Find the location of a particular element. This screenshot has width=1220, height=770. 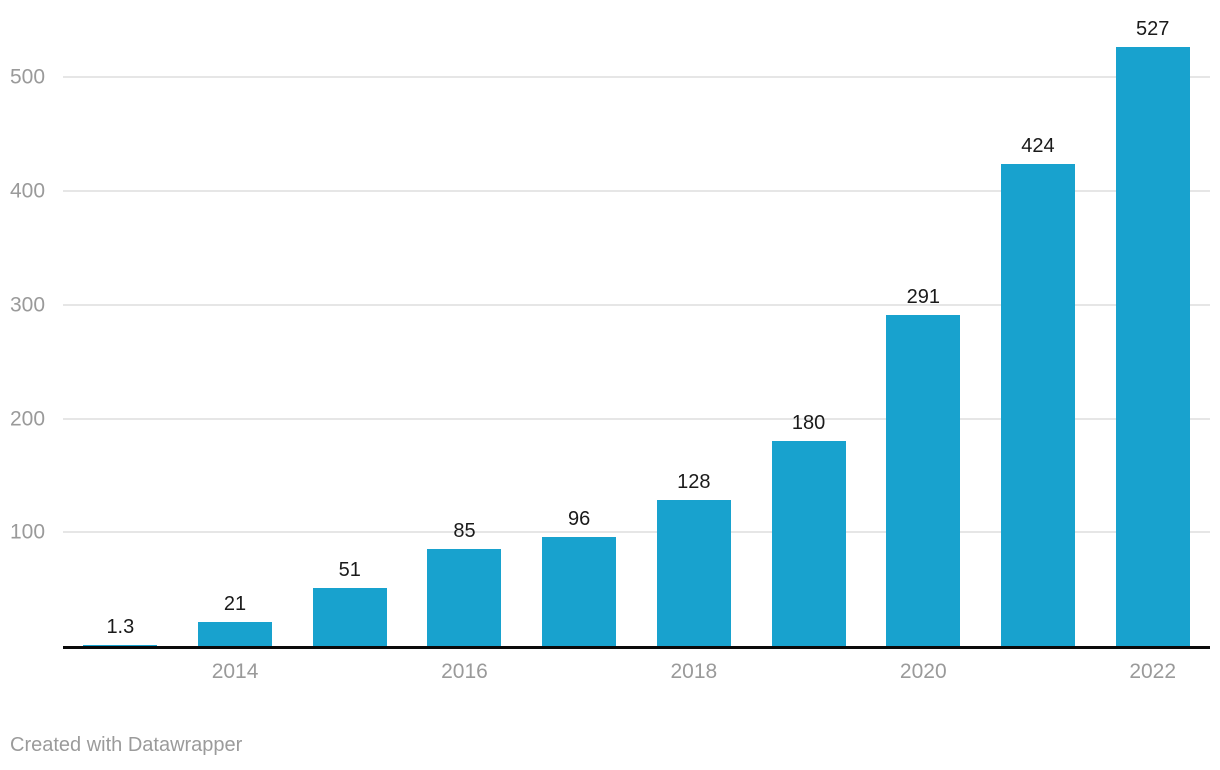

gridline: 200 is located at coordinates (610, 418).